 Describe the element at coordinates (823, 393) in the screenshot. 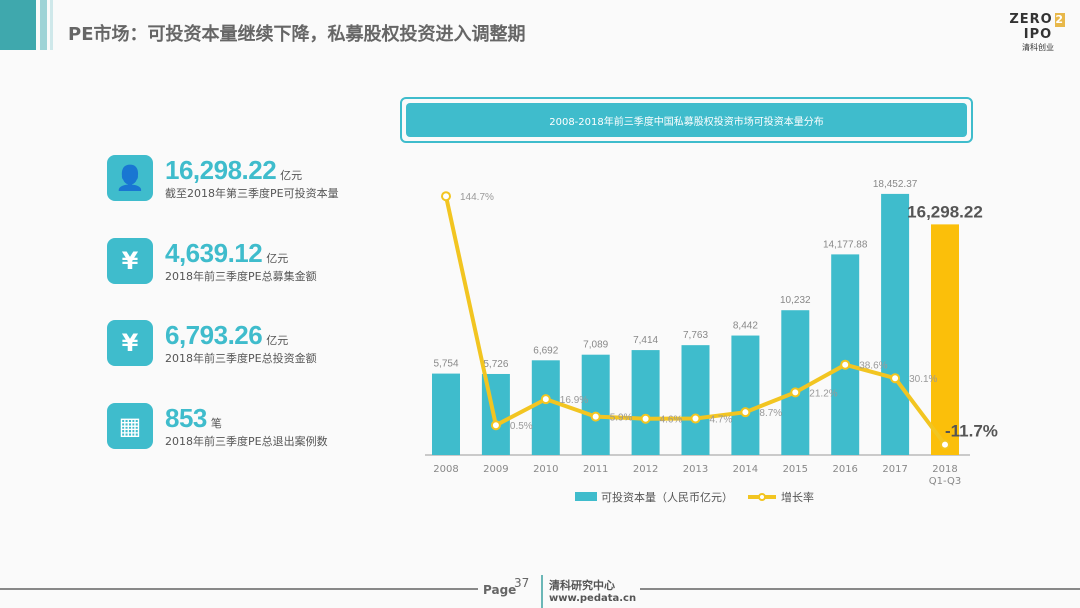

I see `growth-label: 21.2%` at that location.